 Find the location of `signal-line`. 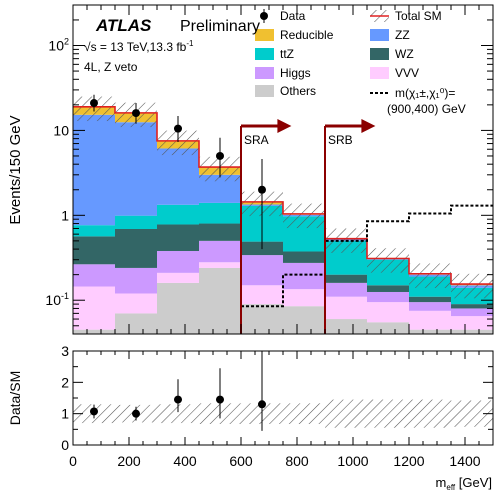

signal-line is located at coordinates (367, 256).